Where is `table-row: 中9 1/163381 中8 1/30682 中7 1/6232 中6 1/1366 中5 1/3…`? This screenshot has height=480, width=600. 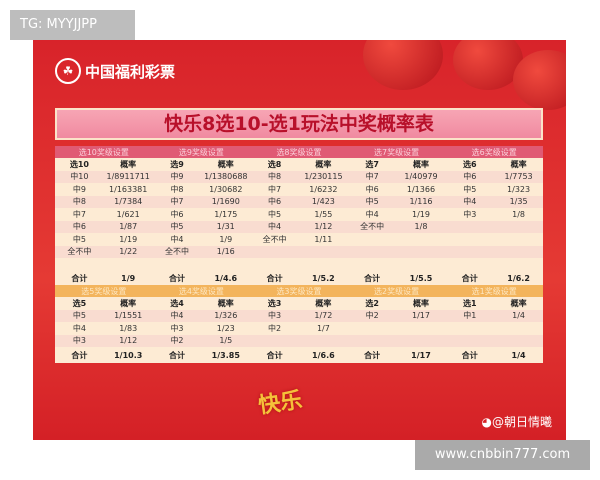 table-row: 中9 1/163381 中8 1/30682 中7 1/6232 中6 1/1366 中5 1/3… is located at coordinates (299, 189).